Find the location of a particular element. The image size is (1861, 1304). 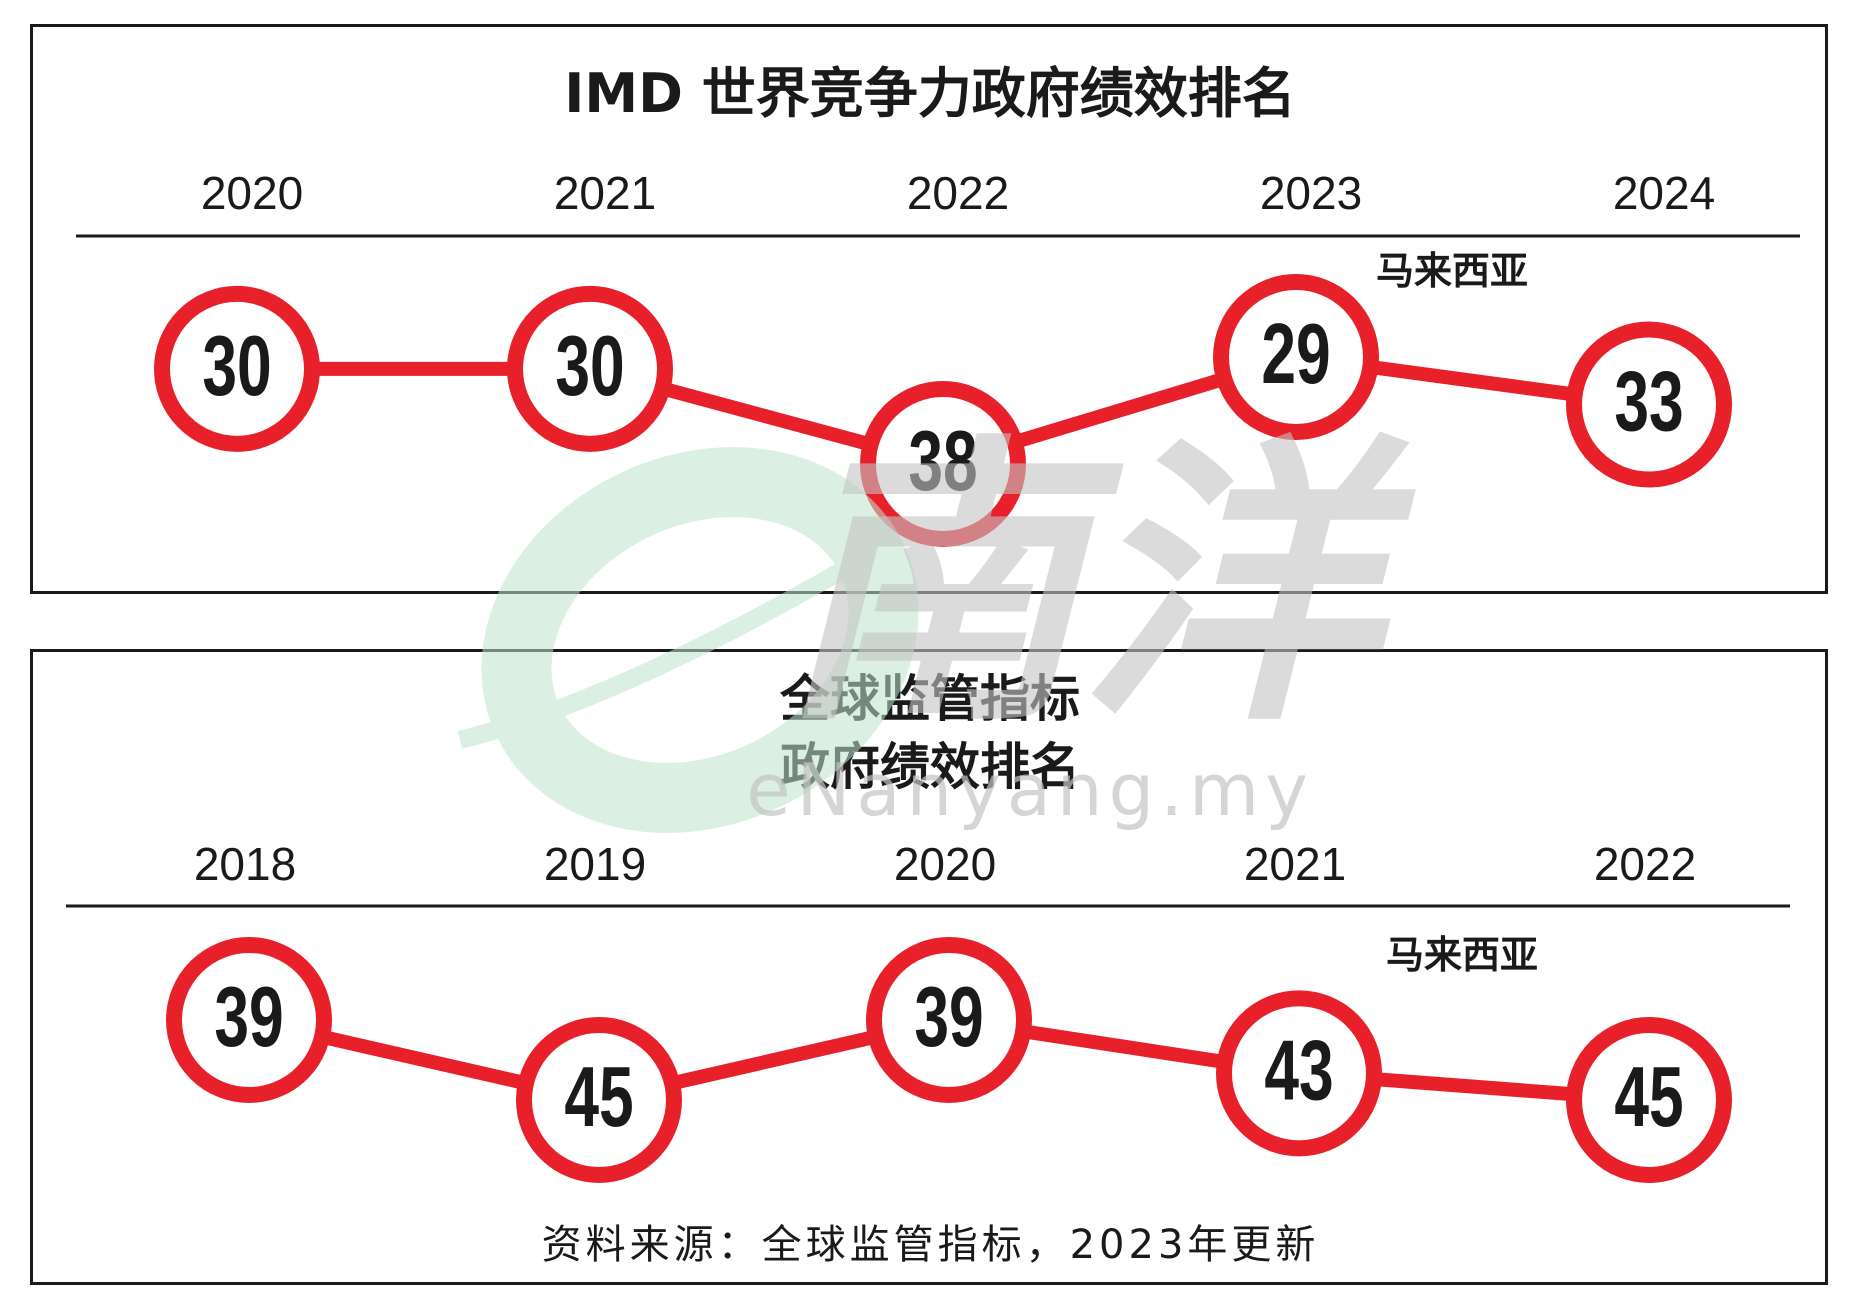

chart-2-point-2018 is located at coordinates (249, 1020).